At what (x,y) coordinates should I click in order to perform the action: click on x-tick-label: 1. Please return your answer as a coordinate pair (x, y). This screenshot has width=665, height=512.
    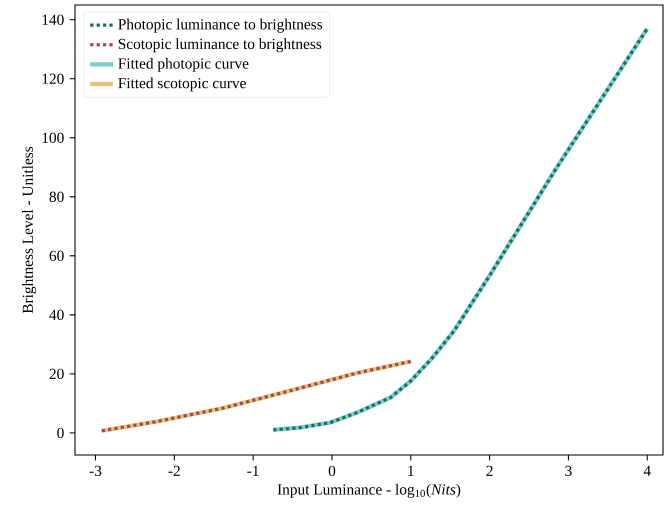
    Looking at the image, I should click on (411, 471).